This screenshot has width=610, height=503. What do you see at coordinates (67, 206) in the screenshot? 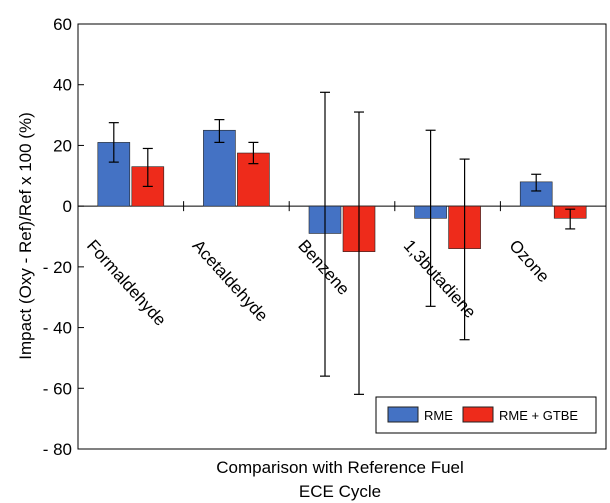
I see `y-tick-label: 0` at bounding box center [67, 206].